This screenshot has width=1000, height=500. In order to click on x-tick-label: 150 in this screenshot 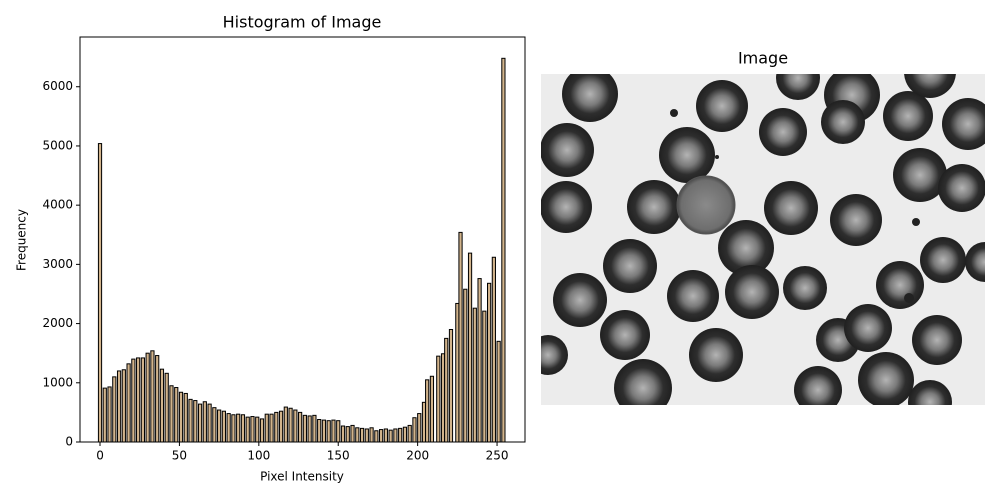, I will do `click(338, 456)`.